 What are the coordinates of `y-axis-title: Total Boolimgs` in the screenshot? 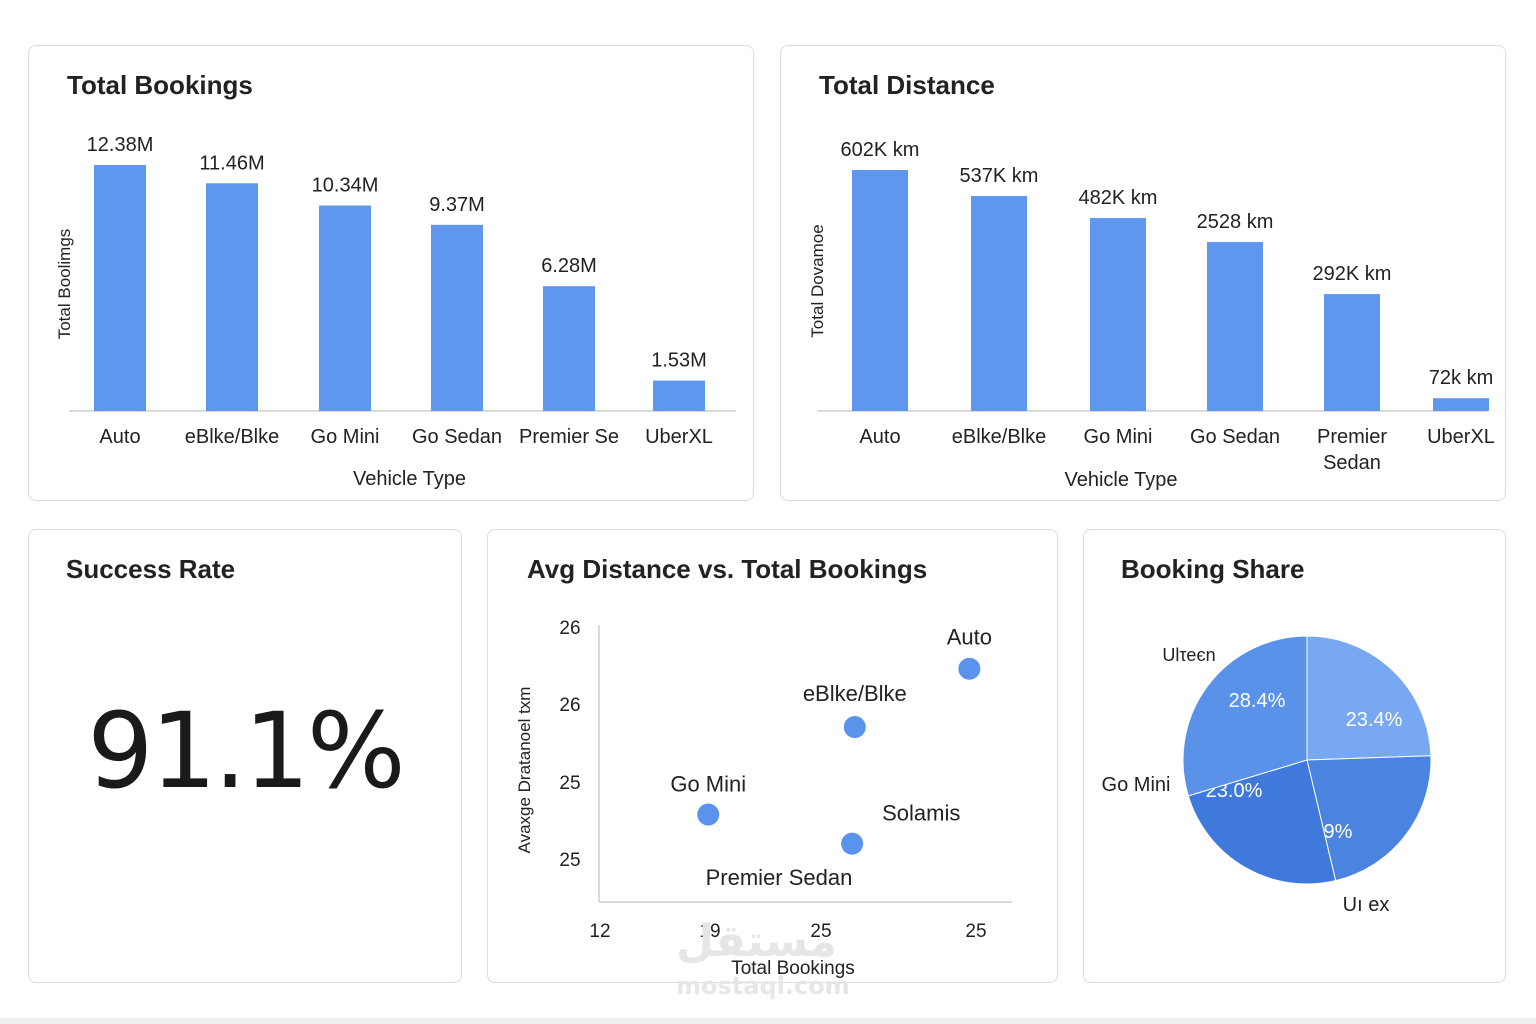 It's located at (64, 284).